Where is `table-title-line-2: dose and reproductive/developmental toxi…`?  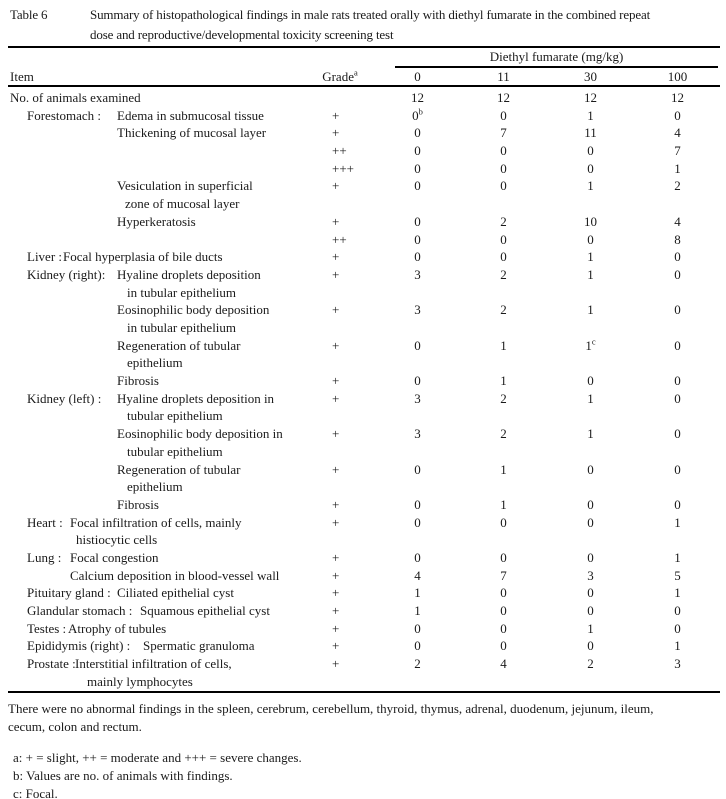 table-title-line-2: dose and reproductive/developmental toxi… is located at coordinates (242, 34).